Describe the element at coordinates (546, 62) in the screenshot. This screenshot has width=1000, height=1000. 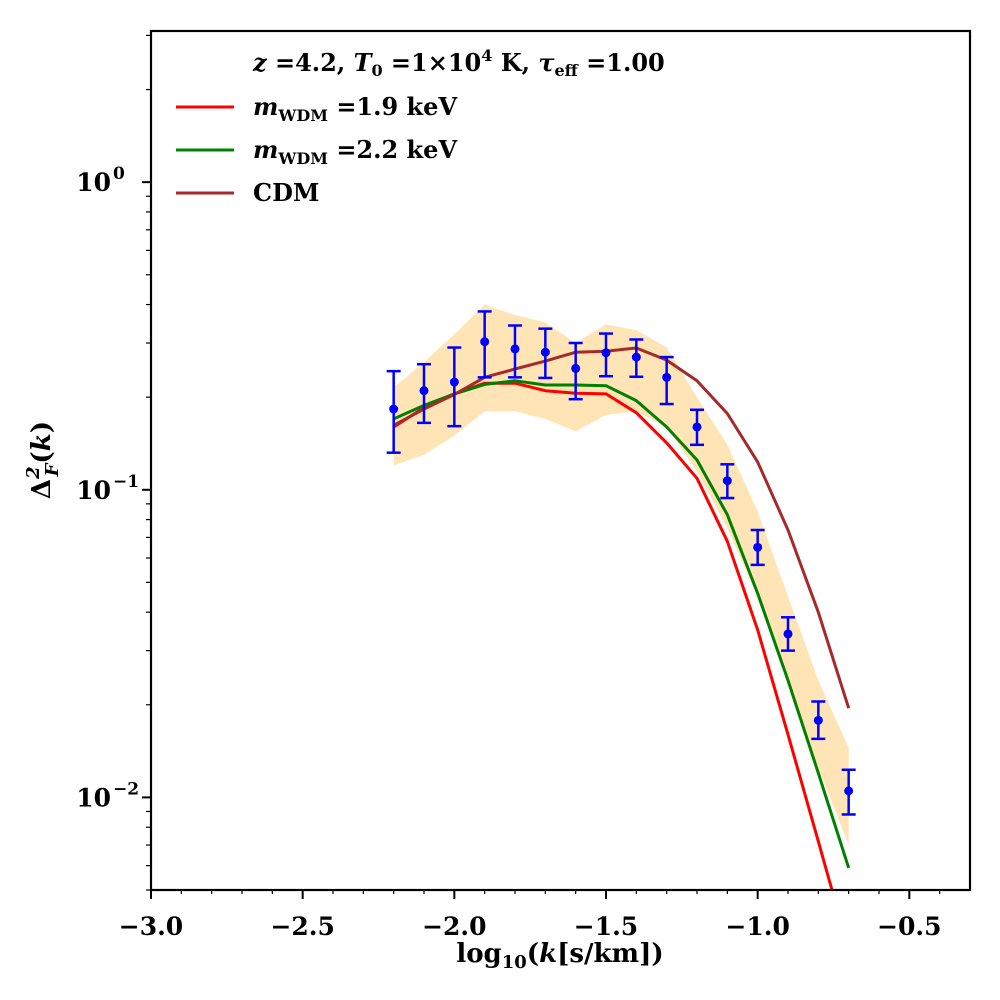
I see `legend-header-tau: τ` at that location.